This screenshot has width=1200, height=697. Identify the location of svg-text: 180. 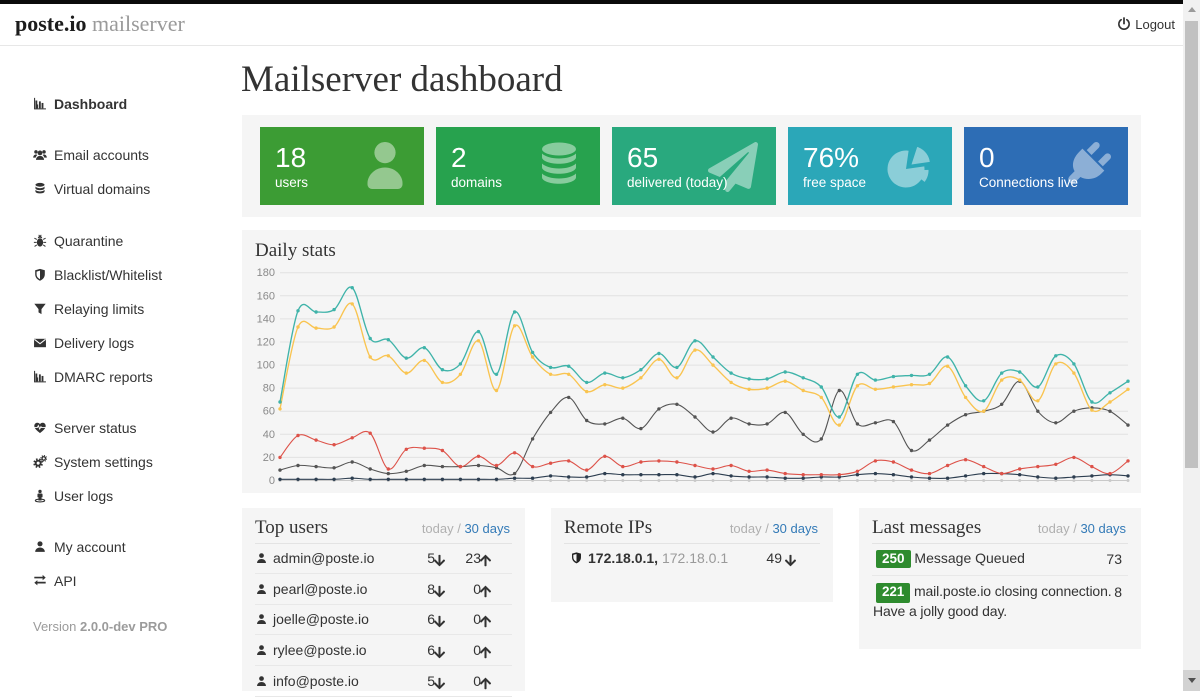
(266, 273).